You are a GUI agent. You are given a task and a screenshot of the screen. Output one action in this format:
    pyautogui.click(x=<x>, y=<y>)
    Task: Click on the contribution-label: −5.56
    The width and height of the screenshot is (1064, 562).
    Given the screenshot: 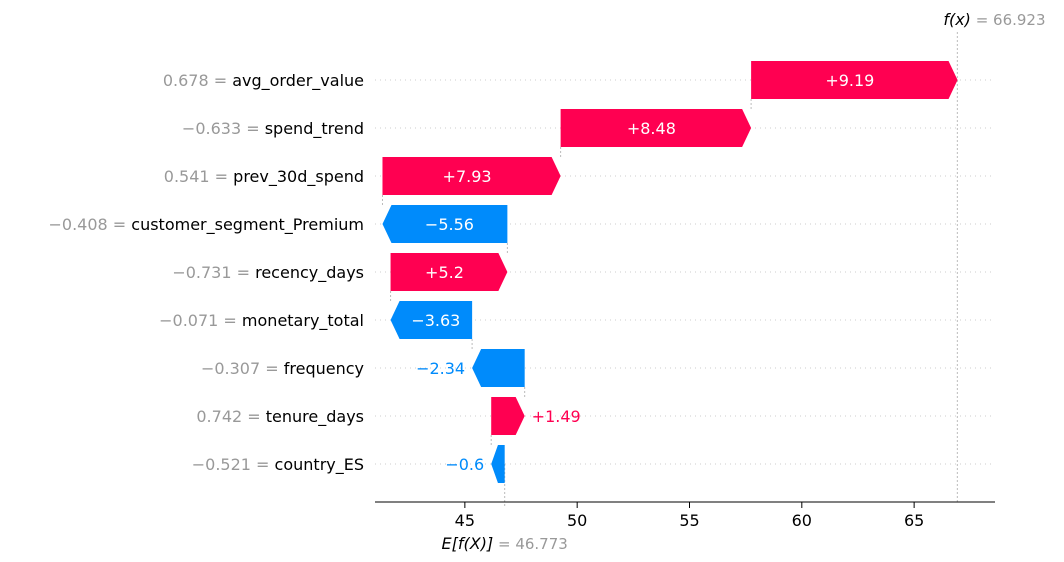 What is the action you would take?
    pyautogui.click(x=449, y=224)
    